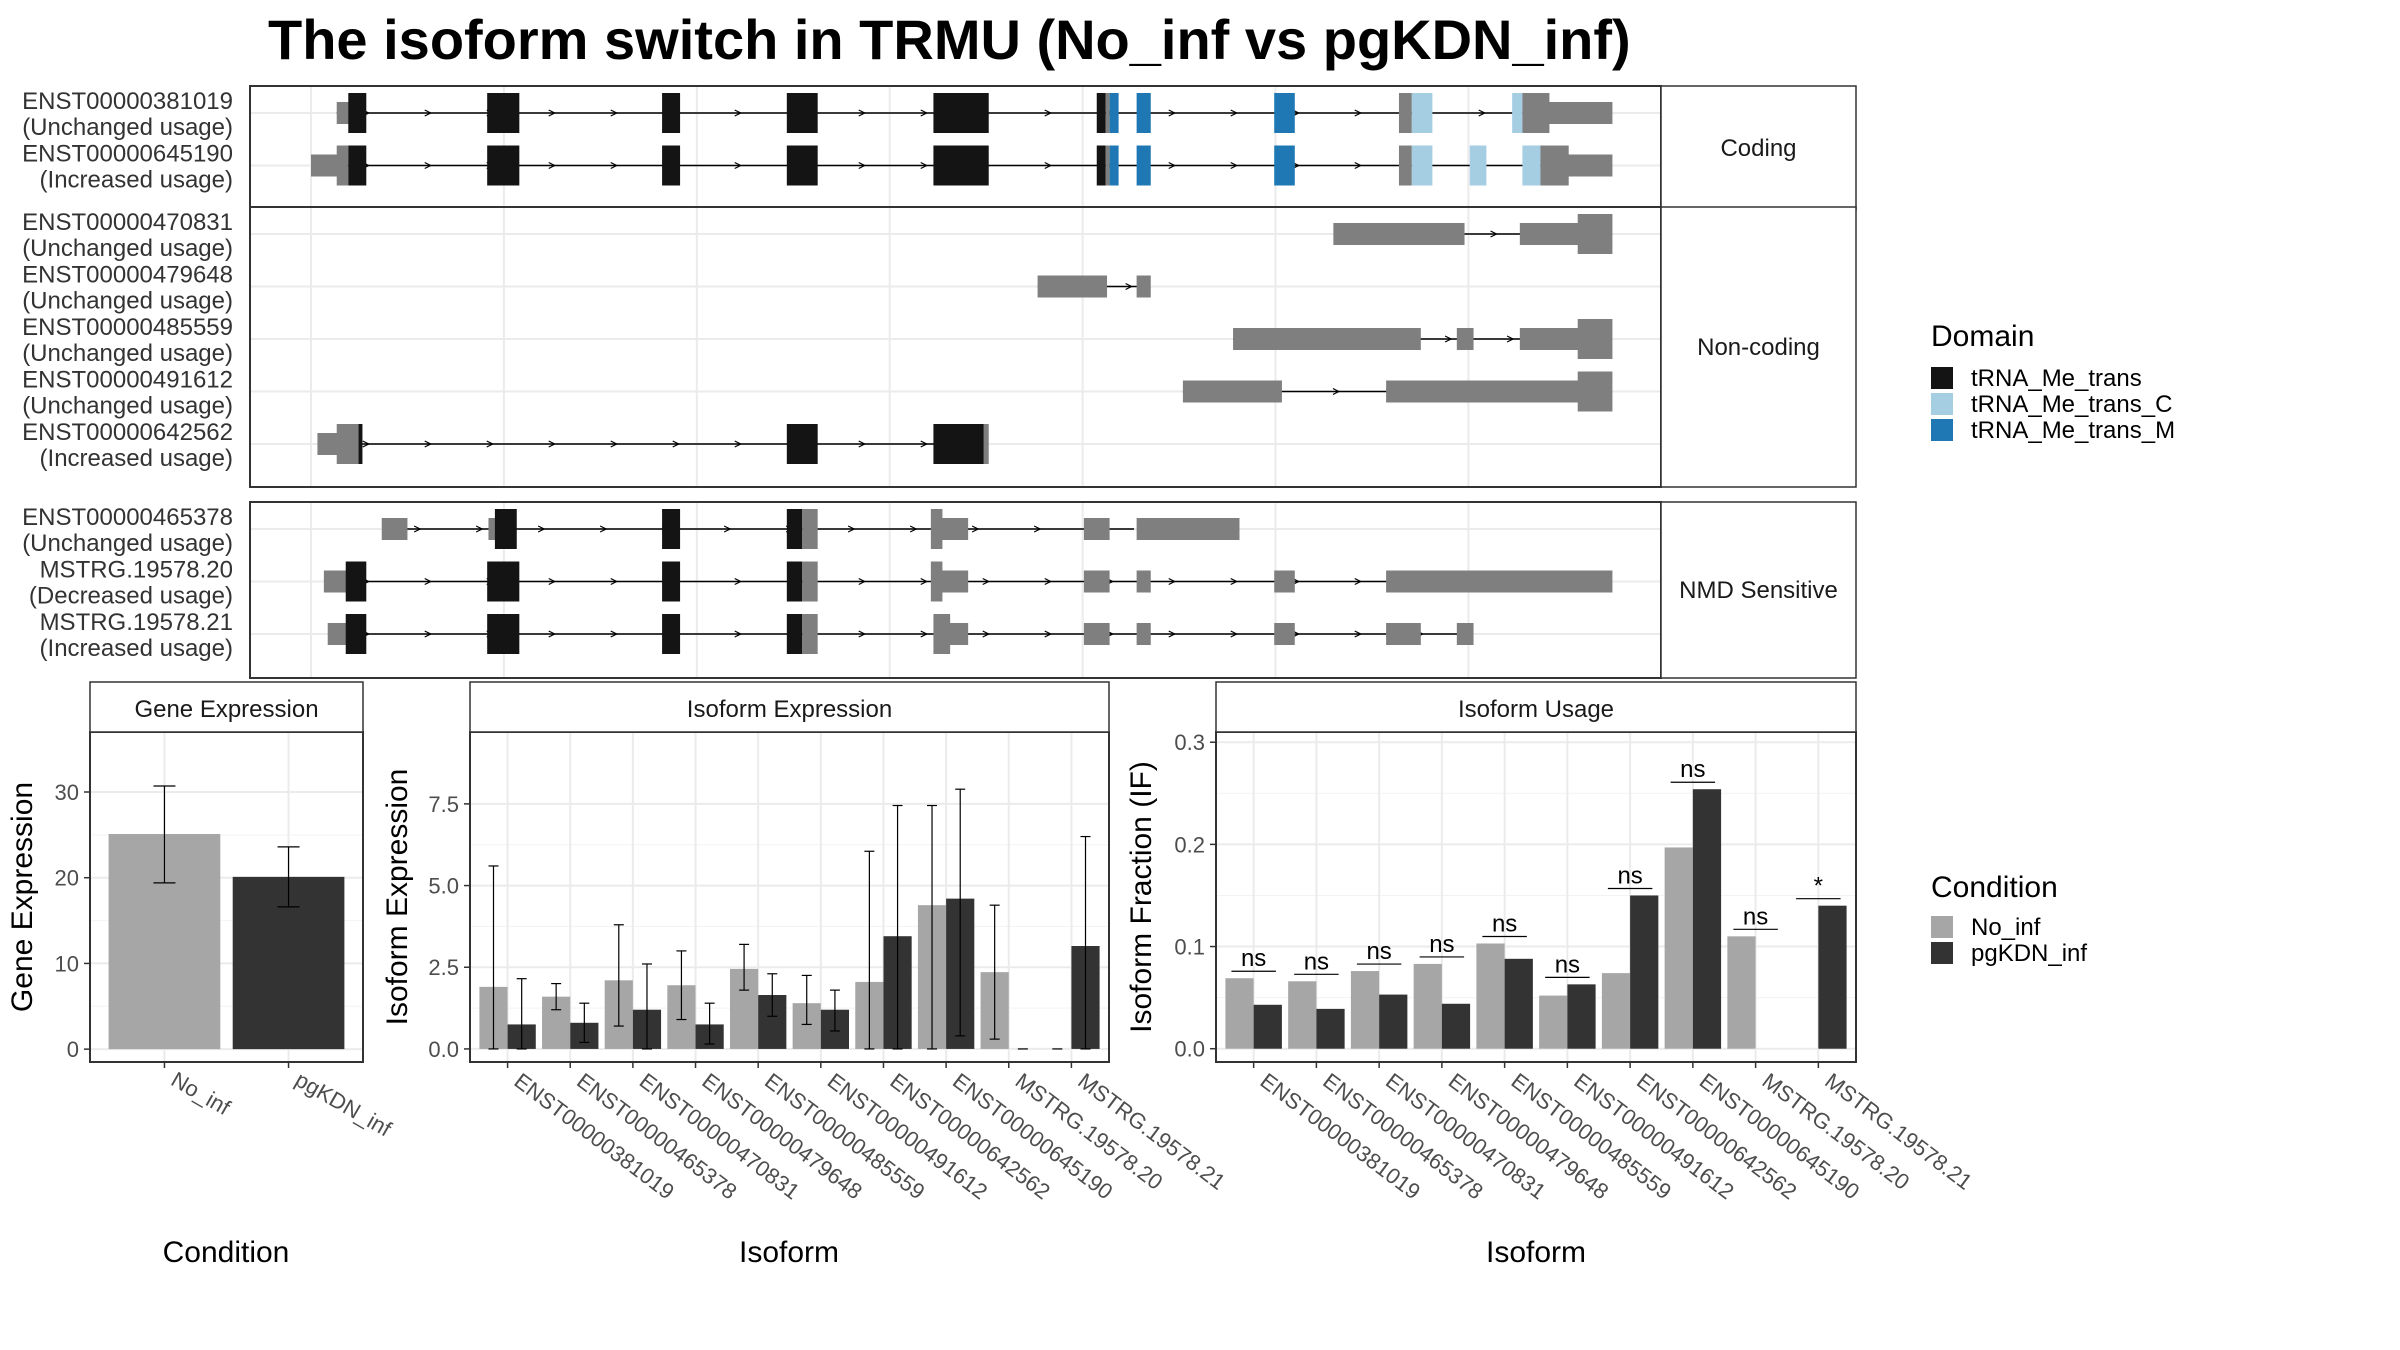 The width and height of the screenshot is (2400, 1350). What do you see at coordinates (2073, 430) in the screenshot?
I see `legend-label: tRNA_Me_trans_M` at bounding box center [2073, 430].